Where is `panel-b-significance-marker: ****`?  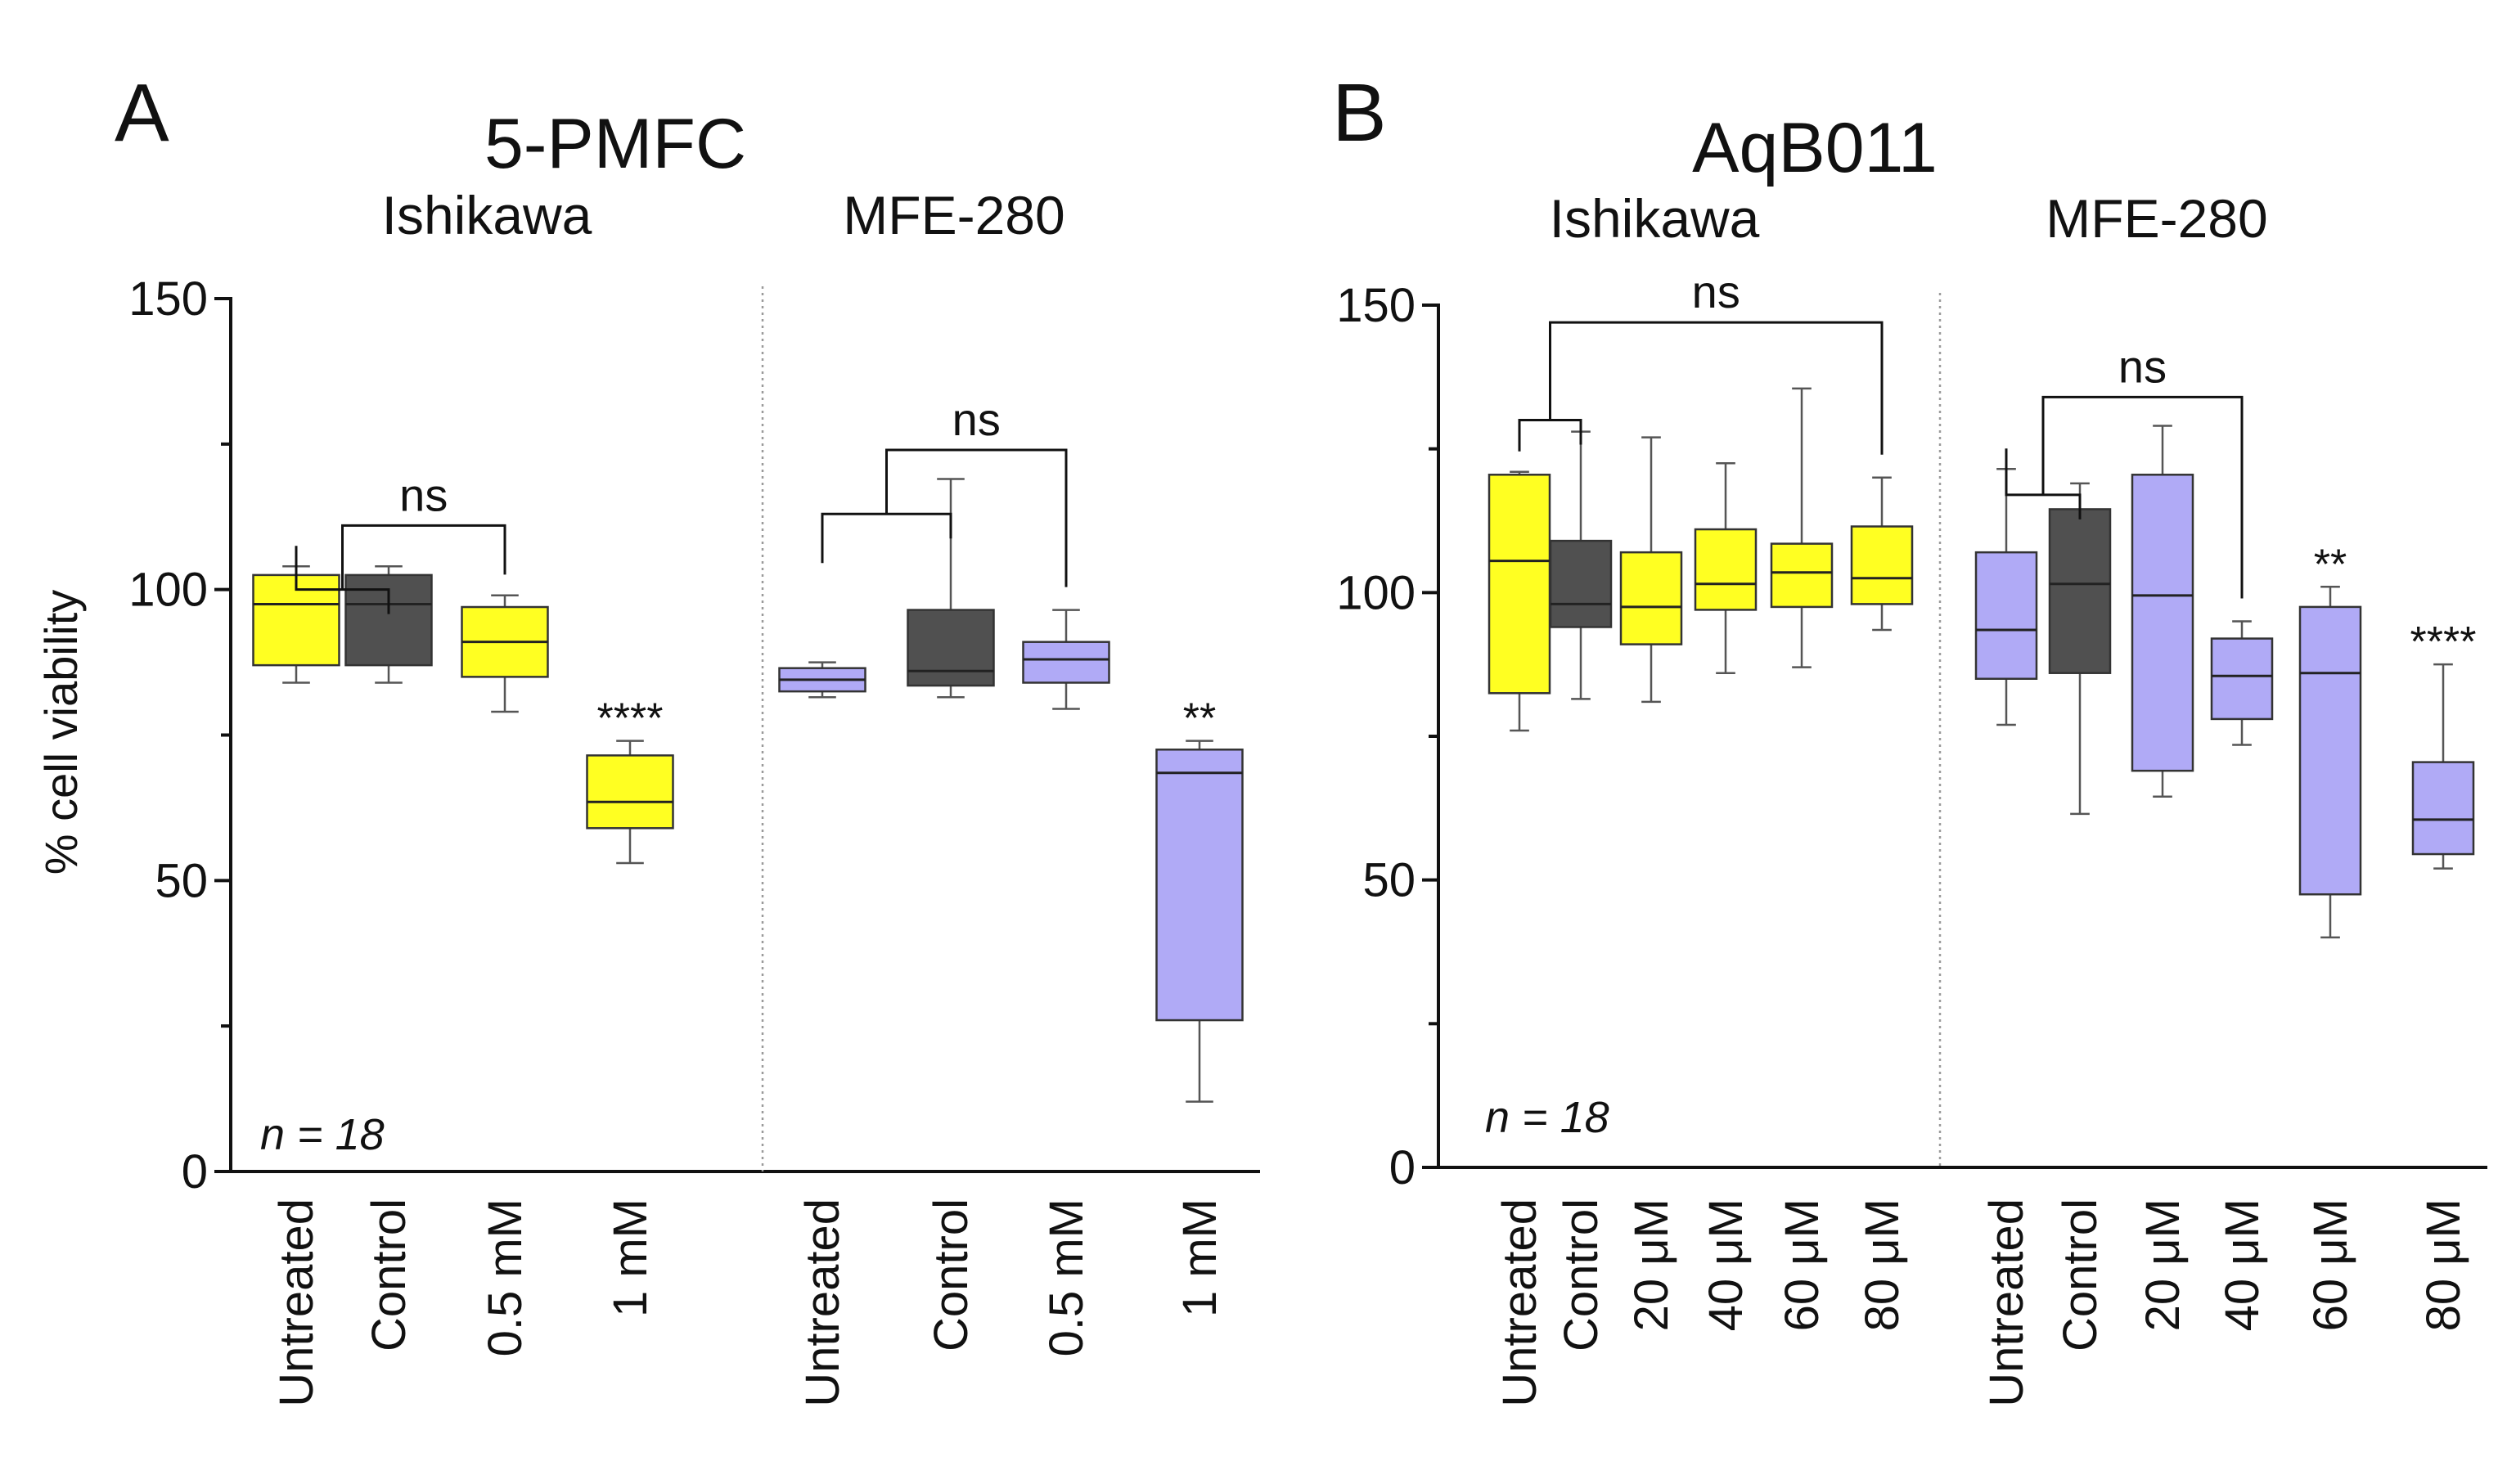
panel-b-significance-marker: **** is located at coordinates (2443, 642).